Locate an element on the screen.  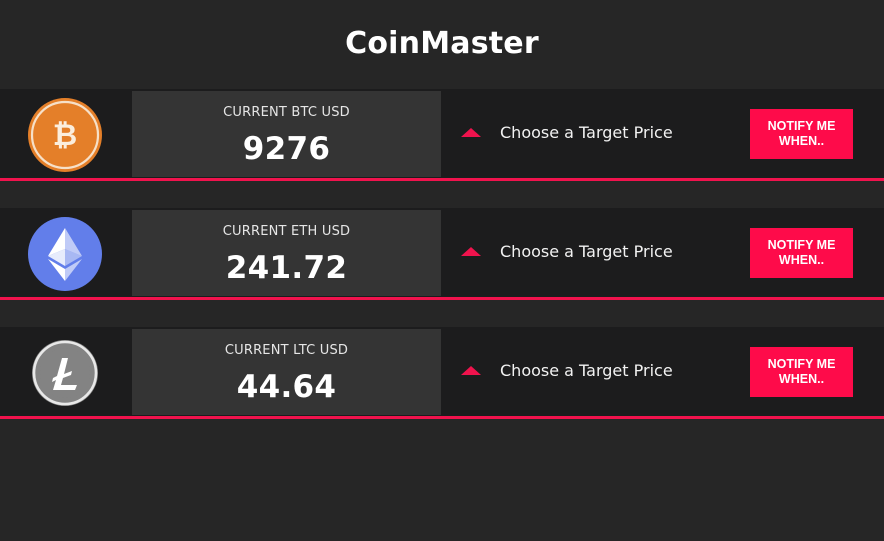
ltc-notify-button: NOTIFY ME WHEN.. is located at coordinates (801, 372).